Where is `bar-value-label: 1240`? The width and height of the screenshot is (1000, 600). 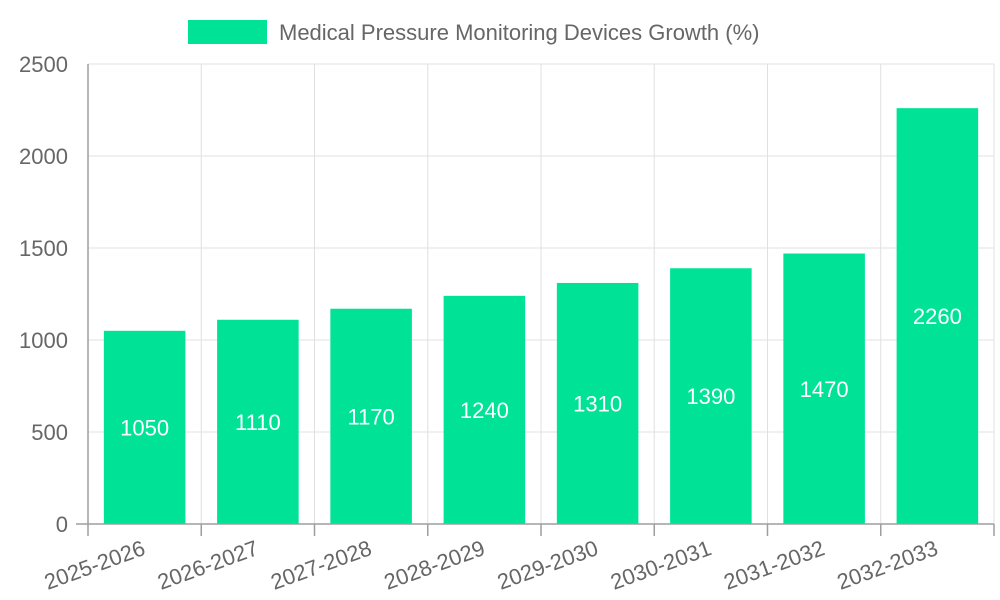
bar-value-label: 1240 is located at coordinates (484, 410).